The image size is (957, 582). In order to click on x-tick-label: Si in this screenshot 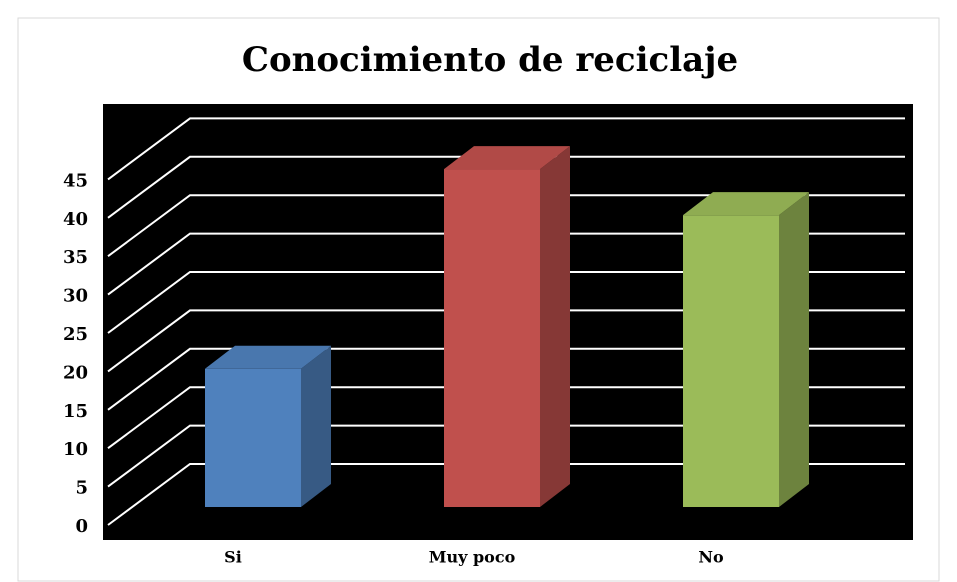, I will do `click(233, 557)`.